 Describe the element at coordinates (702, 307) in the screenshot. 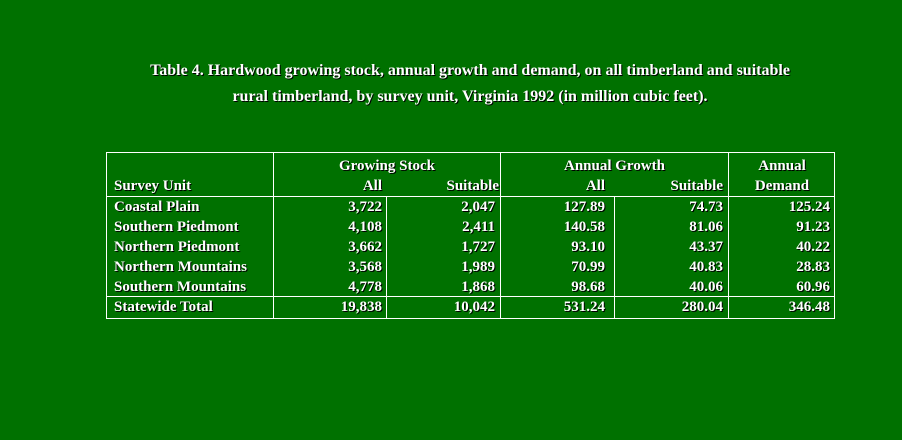

I see `total-ag-suitable: 280.04` at that location.